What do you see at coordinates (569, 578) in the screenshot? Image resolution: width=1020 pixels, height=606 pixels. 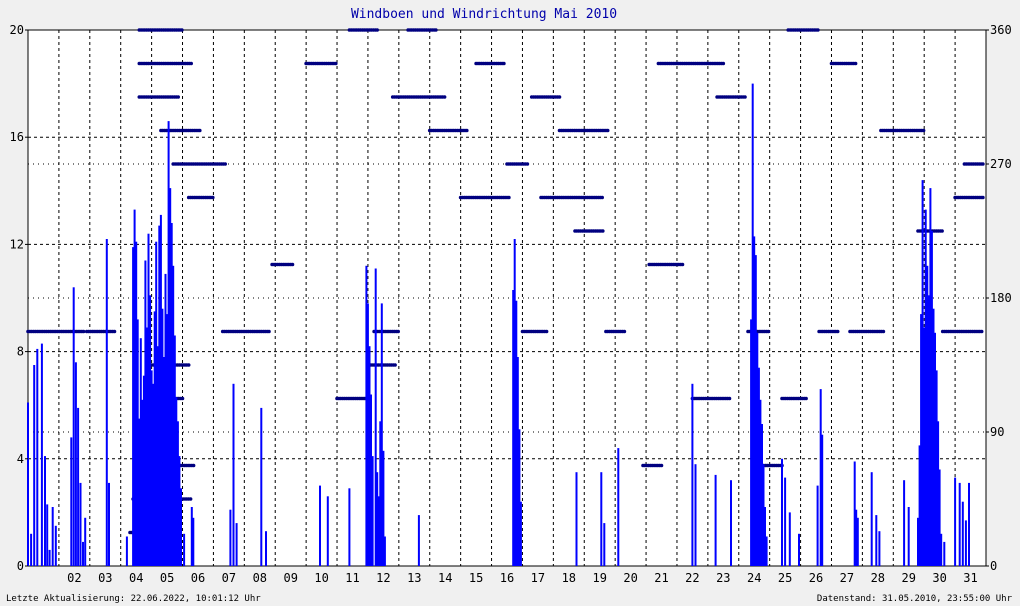 I see `x-tick-label: 18` at bounding box center [569, 578].